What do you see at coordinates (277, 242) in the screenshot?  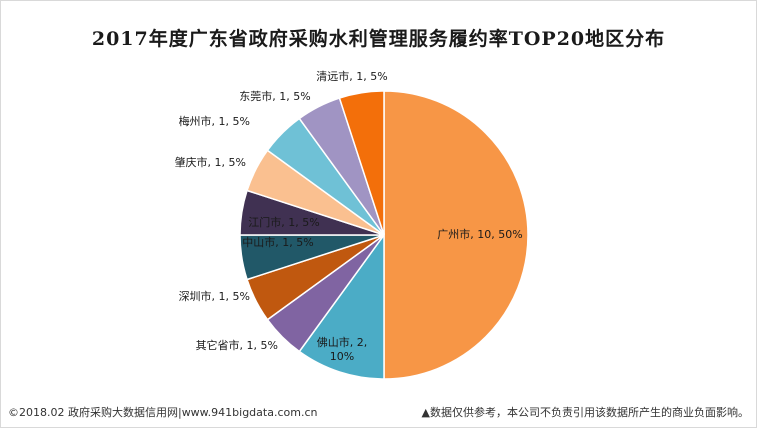 I see `pie-label-中山市: 中山市, 1, 5%` at bounding box center [277, 242].